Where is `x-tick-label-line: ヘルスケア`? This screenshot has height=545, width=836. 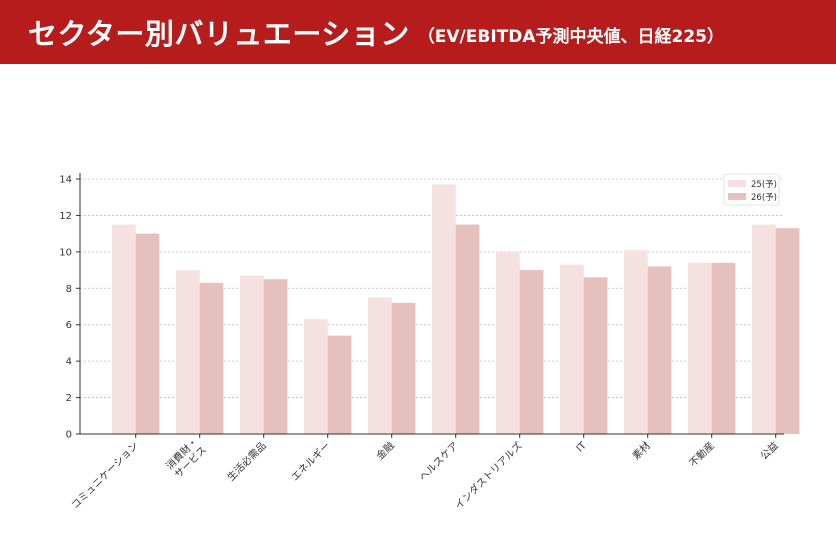
x-tick-label-line: ヘルスケア is located at coordinates (439, 462).